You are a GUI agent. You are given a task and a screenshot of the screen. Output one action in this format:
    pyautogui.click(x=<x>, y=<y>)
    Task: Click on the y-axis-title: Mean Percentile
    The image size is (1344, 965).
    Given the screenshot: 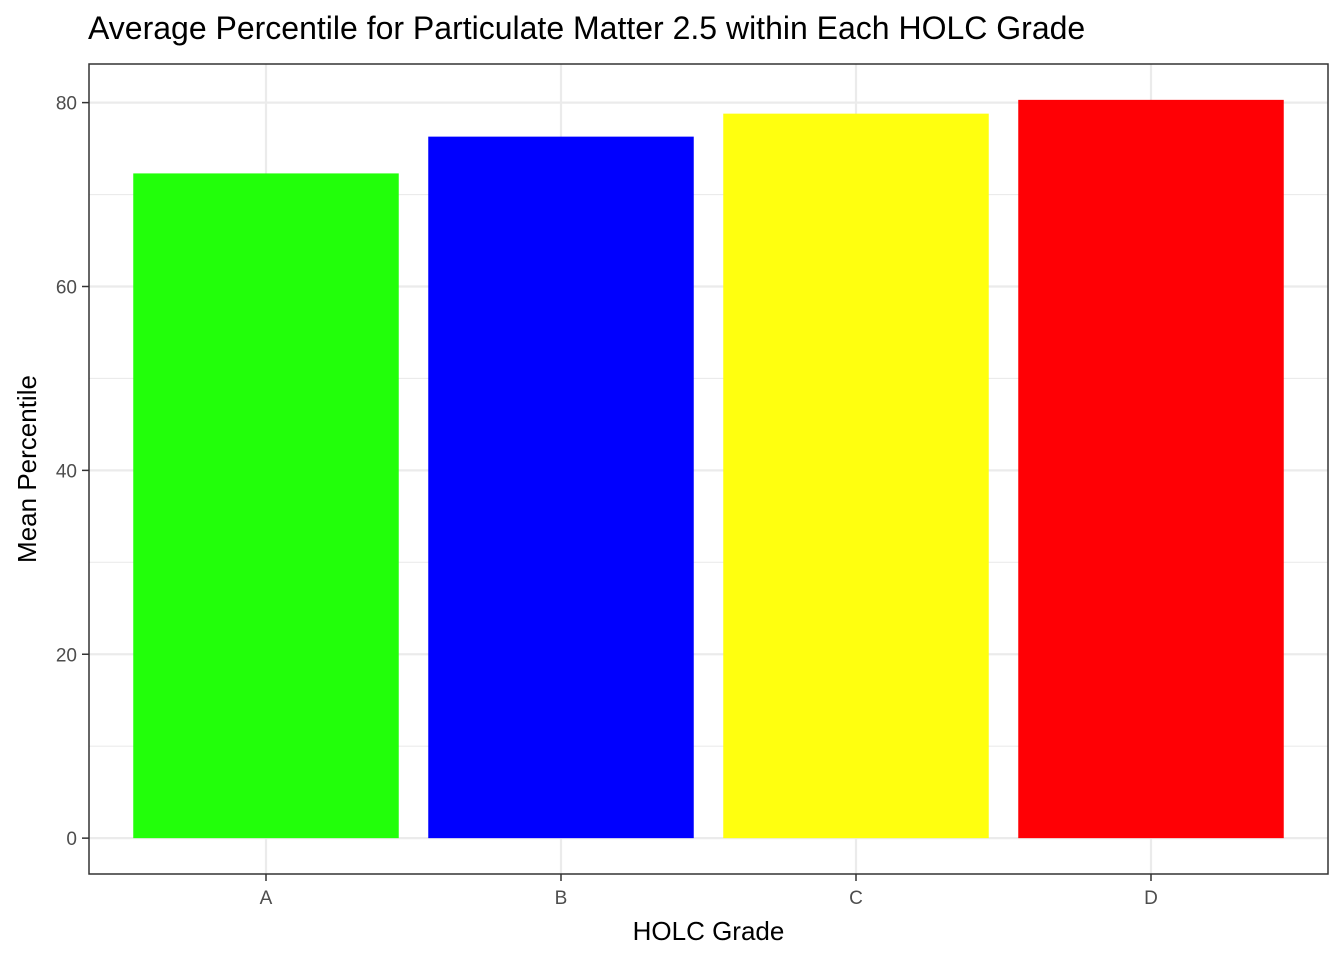 What is the action you would take?
    pyautogui.click(x=27, y=469)
    